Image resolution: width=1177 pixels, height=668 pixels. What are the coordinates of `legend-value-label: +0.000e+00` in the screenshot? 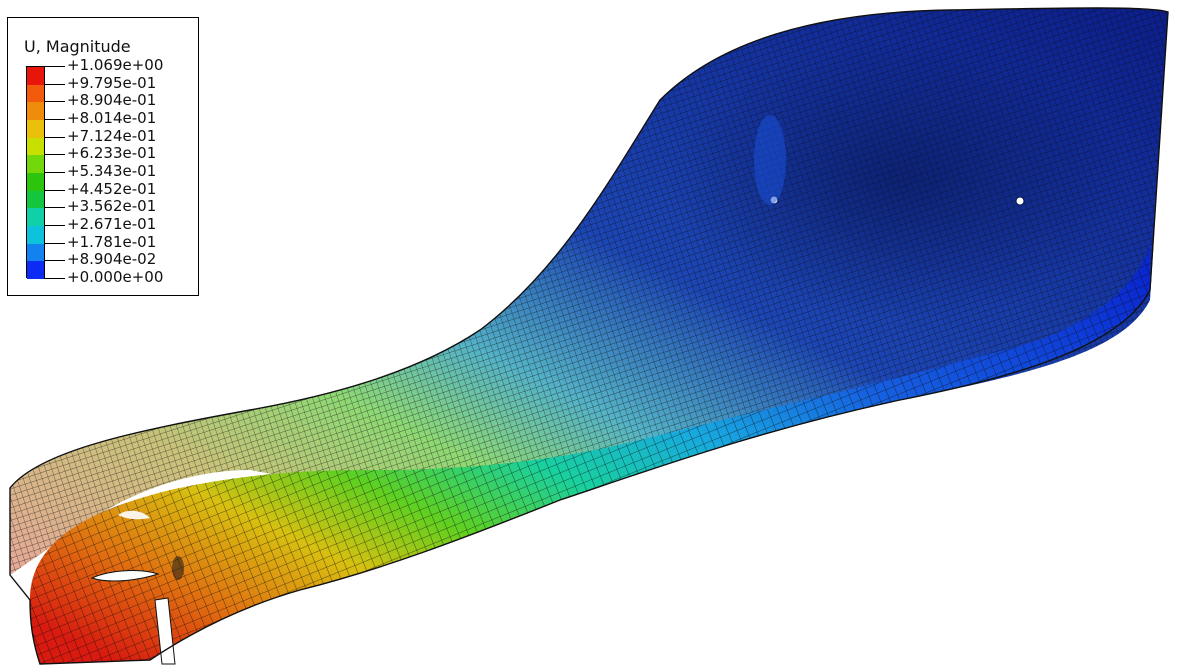 It's located at (115, 277).